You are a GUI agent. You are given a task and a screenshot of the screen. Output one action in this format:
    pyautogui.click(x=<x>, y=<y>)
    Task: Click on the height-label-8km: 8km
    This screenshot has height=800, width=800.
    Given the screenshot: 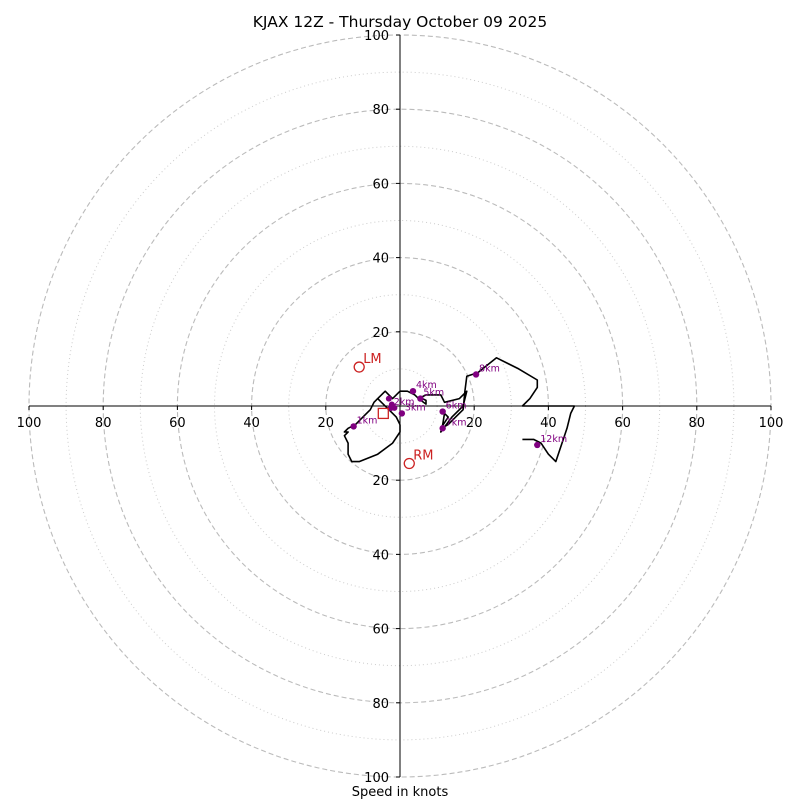 What is the action you would take?
    pyautogui.click(x=489, y=368)
    